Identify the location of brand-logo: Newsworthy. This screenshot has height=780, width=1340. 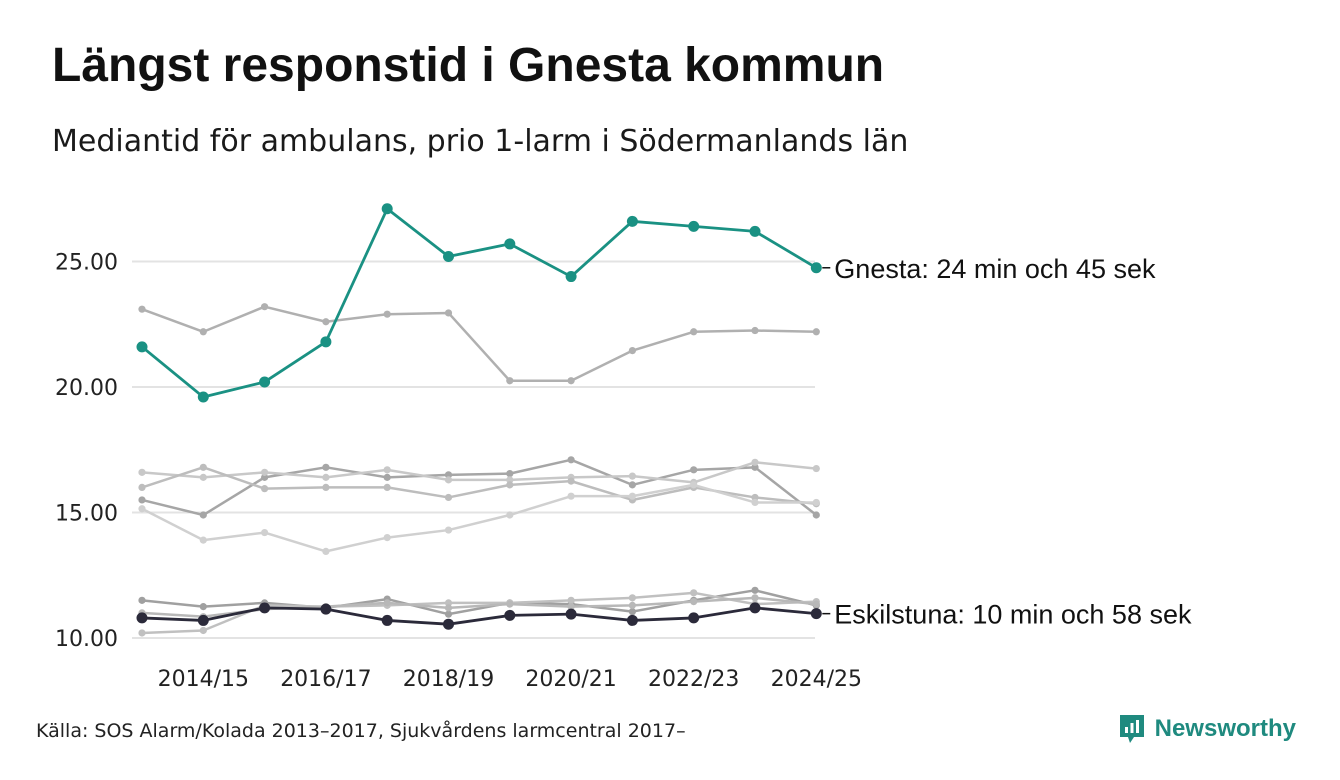
(1206, 729).